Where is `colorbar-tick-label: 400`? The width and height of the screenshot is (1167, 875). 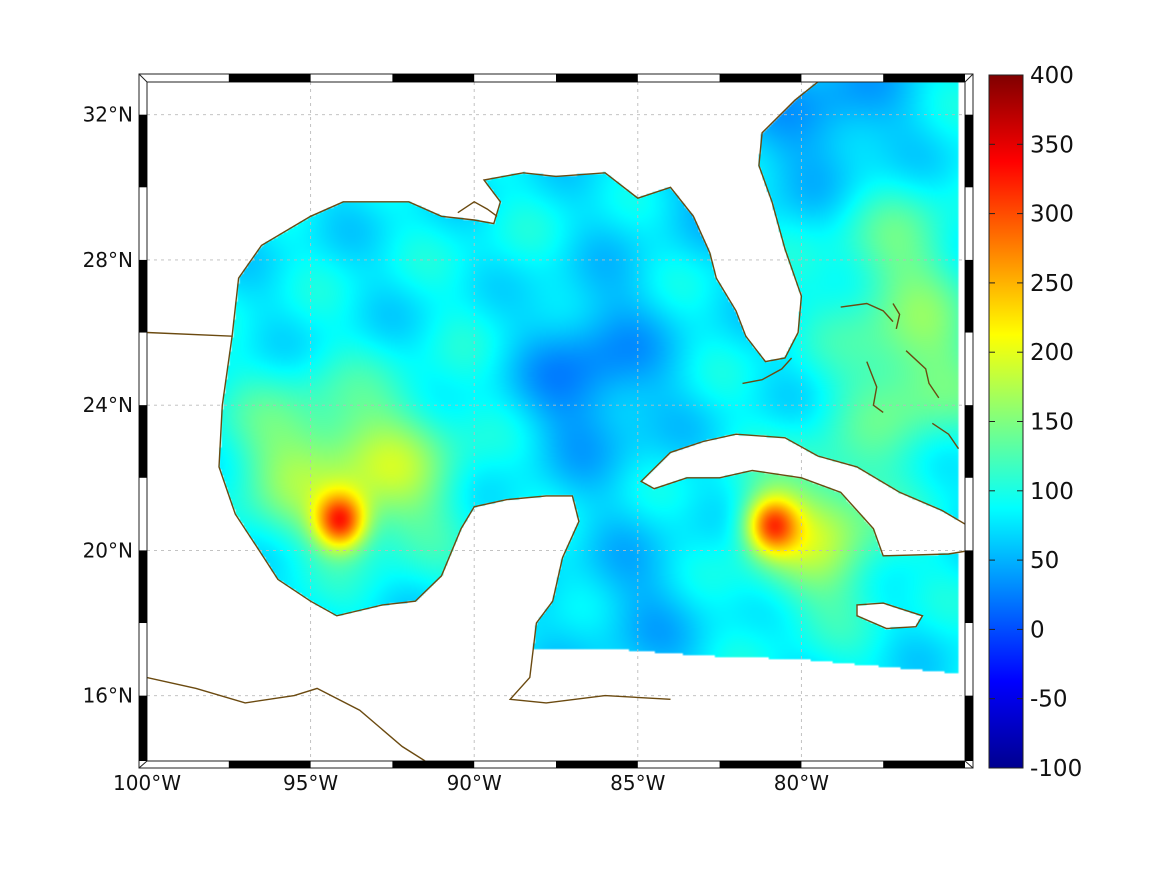 colorbar-tick-label: 400 is located at coordinates (1052, 76).